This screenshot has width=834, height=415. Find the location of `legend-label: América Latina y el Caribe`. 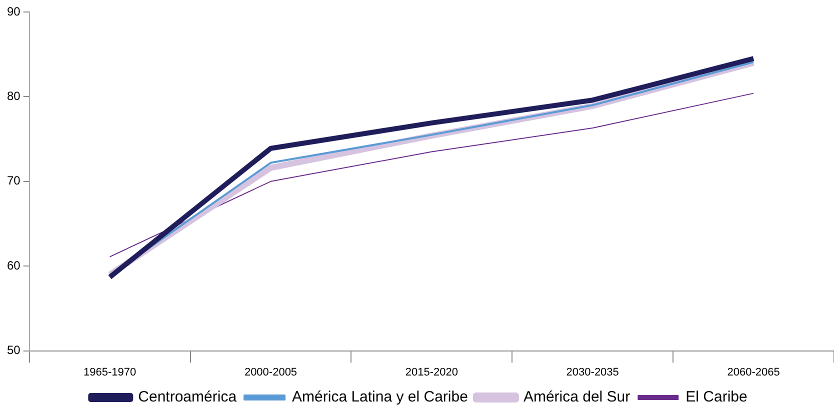

legend-label: América Latina y el Caribe is located at coordinates (380, 397).